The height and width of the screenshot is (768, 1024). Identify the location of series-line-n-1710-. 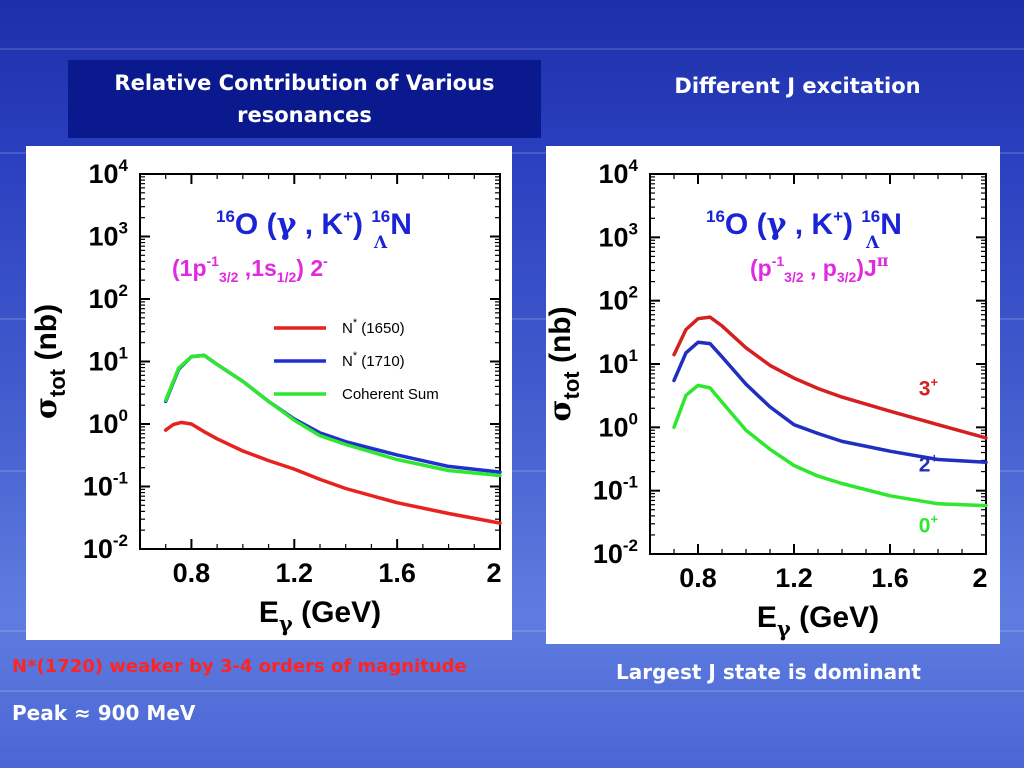
(332, 413).